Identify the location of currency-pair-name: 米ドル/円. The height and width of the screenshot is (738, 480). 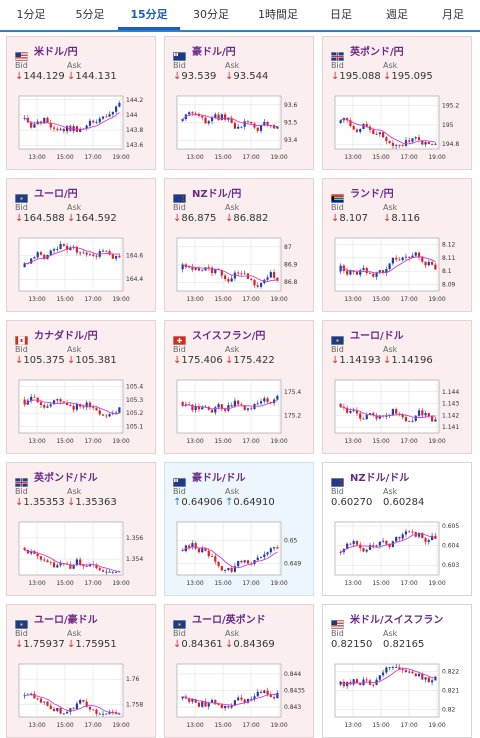
(56, 52).